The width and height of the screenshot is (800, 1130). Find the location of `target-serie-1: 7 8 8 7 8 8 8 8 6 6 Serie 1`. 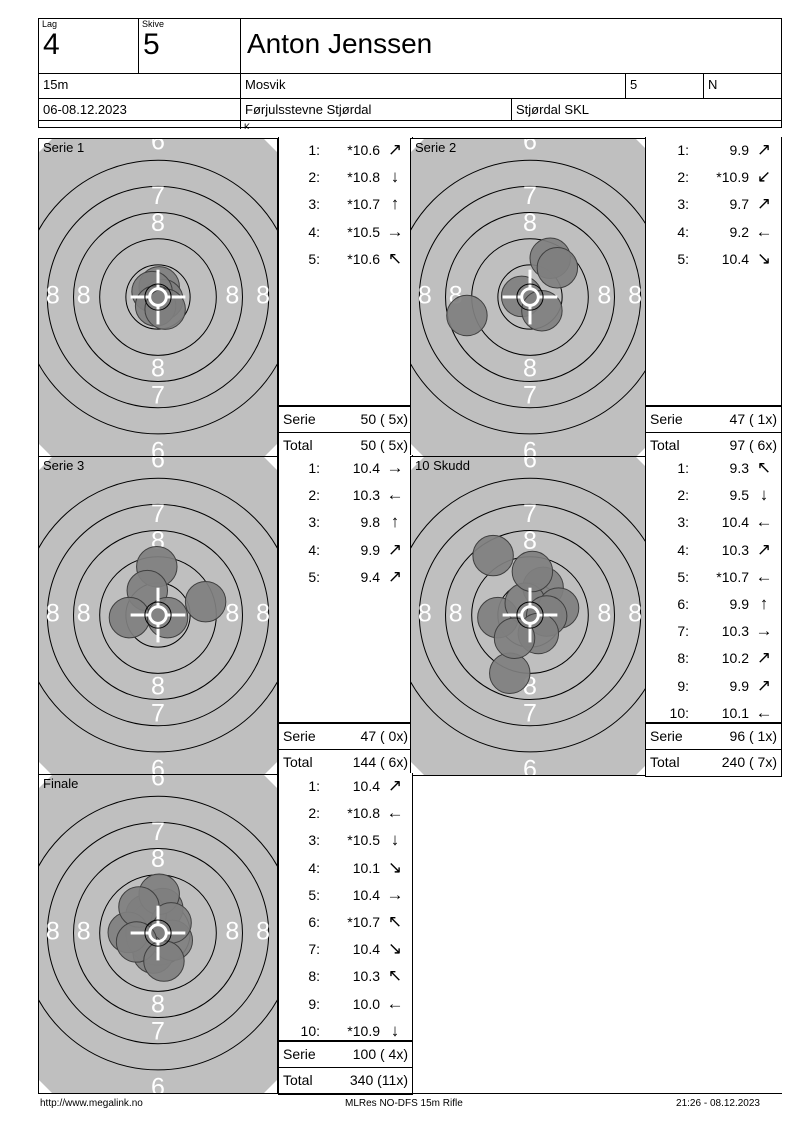

target-serie-1: 7 8 8 7 8 8 8 8 6 6 Serie 1 is located at coordinates (158, 298).